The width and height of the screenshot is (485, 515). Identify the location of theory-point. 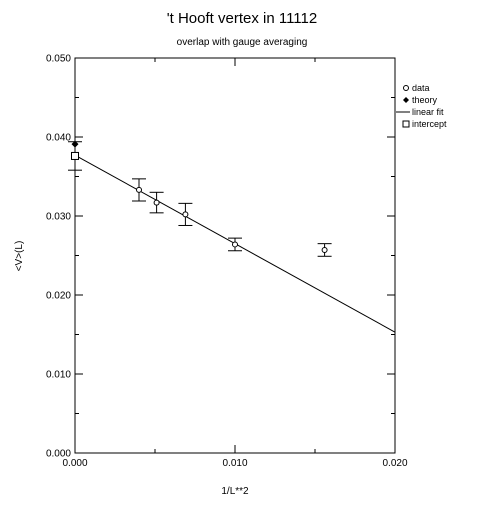
(75, 144).